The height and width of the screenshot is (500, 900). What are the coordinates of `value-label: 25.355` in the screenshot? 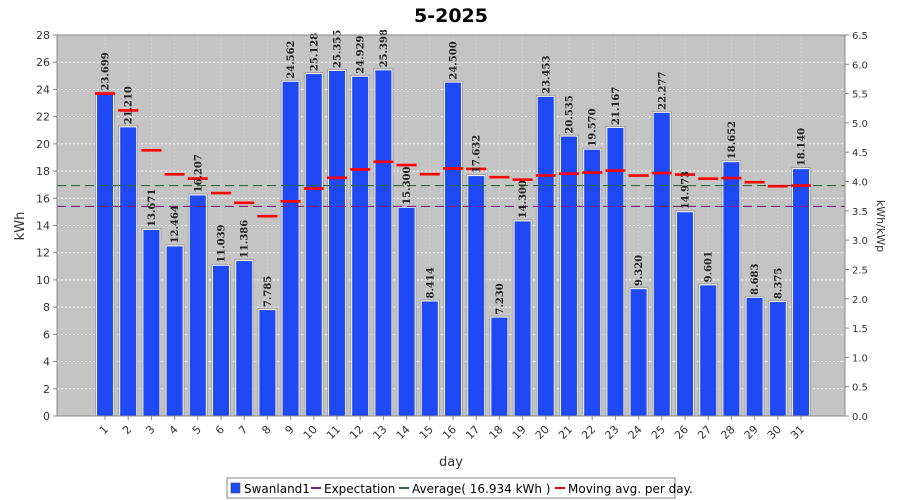 It's located at (338, 49).